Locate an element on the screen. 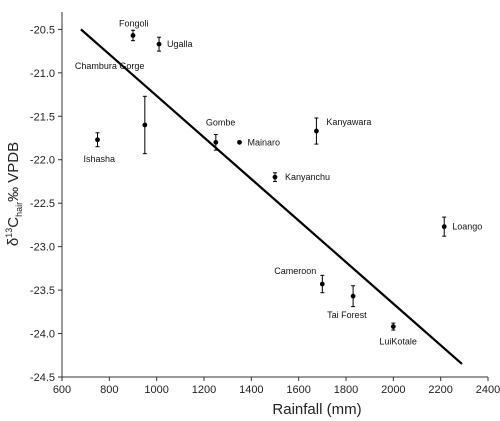  y-axis-title-main: C is located at coordinates (13, 222).